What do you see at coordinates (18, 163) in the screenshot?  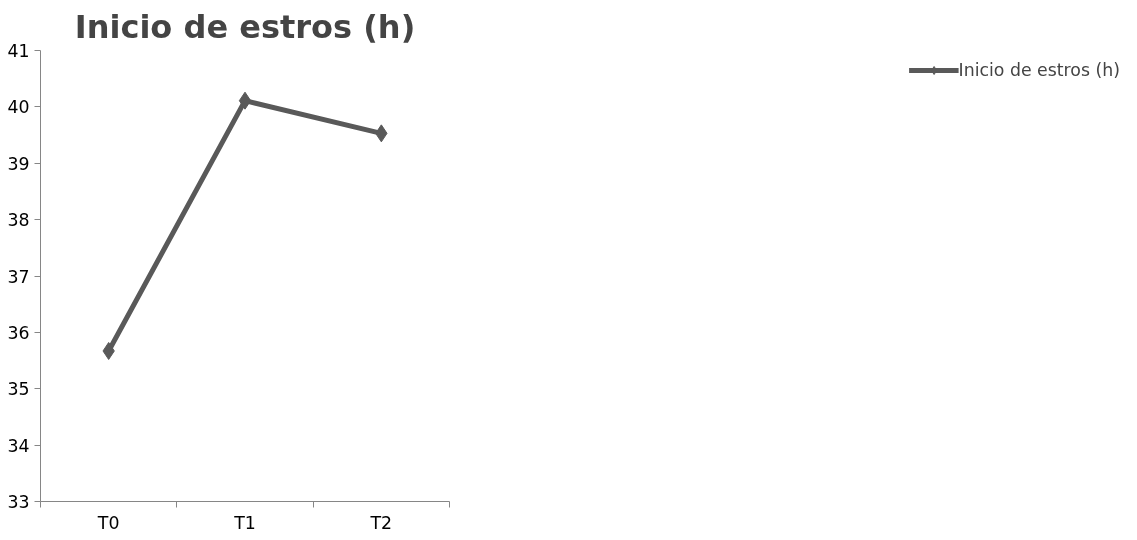 I see `y-tick-label: 39` at bounding box center [18, 163].